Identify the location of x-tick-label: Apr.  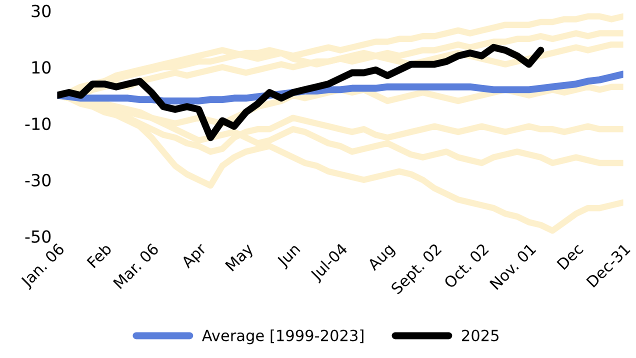
(195, 256).